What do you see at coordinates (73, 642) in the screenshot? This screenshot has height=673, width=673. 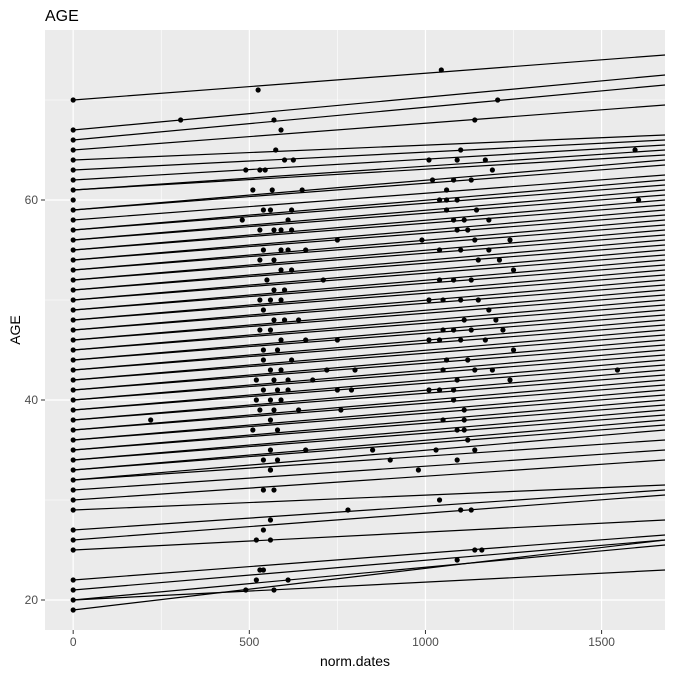 I see `x-tick-label: 0` at bounding box center [73, 642].